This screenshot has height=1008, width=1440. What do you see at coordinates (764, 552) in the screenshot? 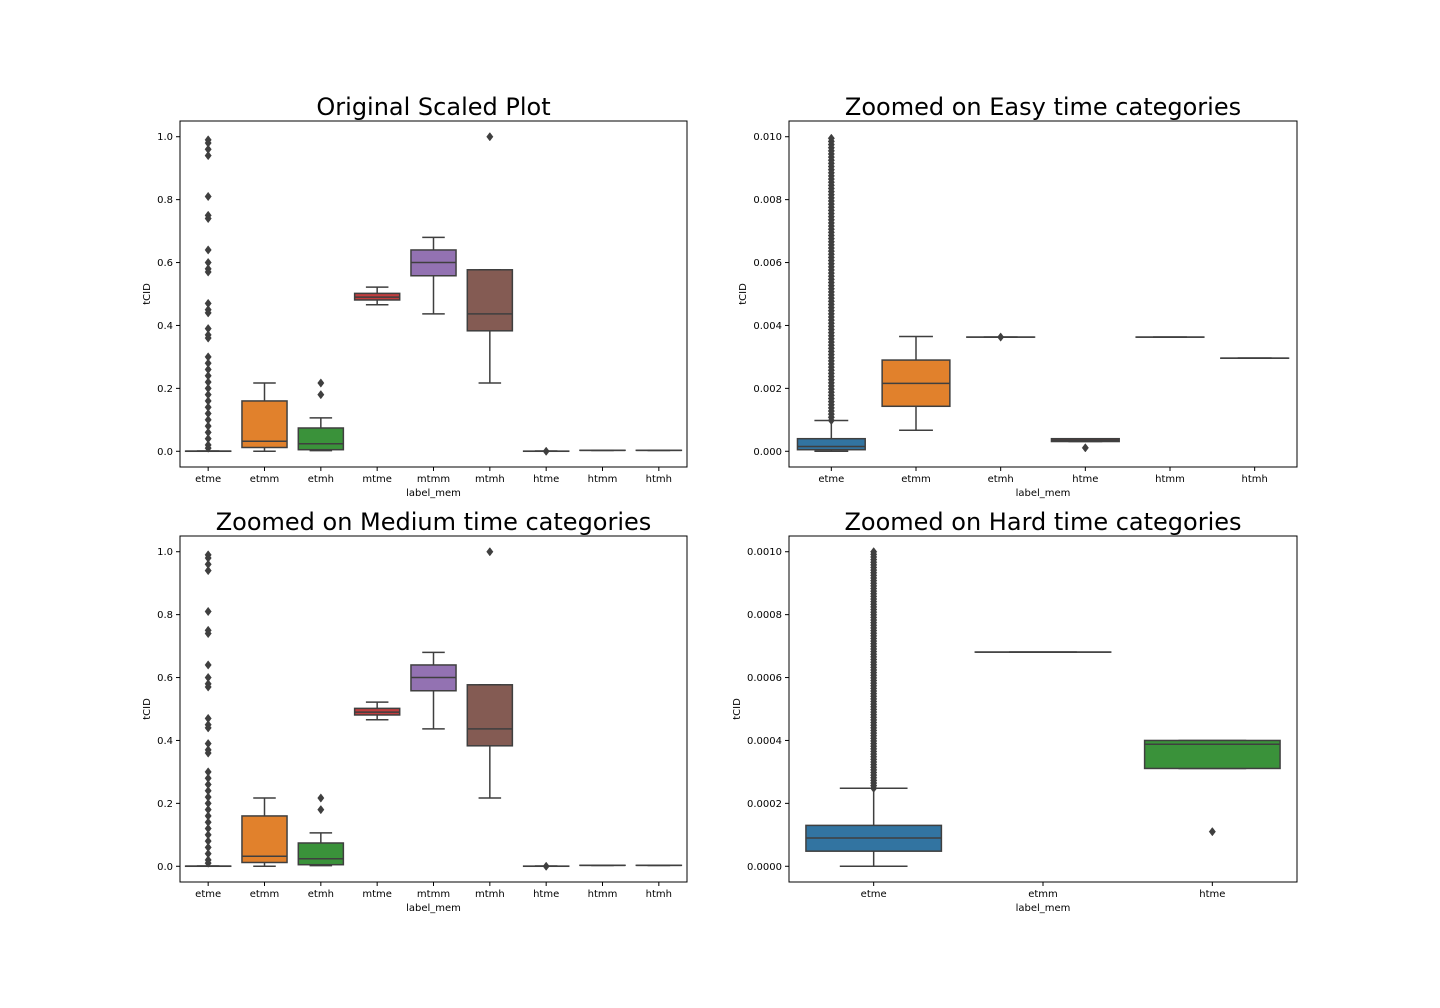
I see `y-tick-label: 0.0010` at bounding box center [764, 552].